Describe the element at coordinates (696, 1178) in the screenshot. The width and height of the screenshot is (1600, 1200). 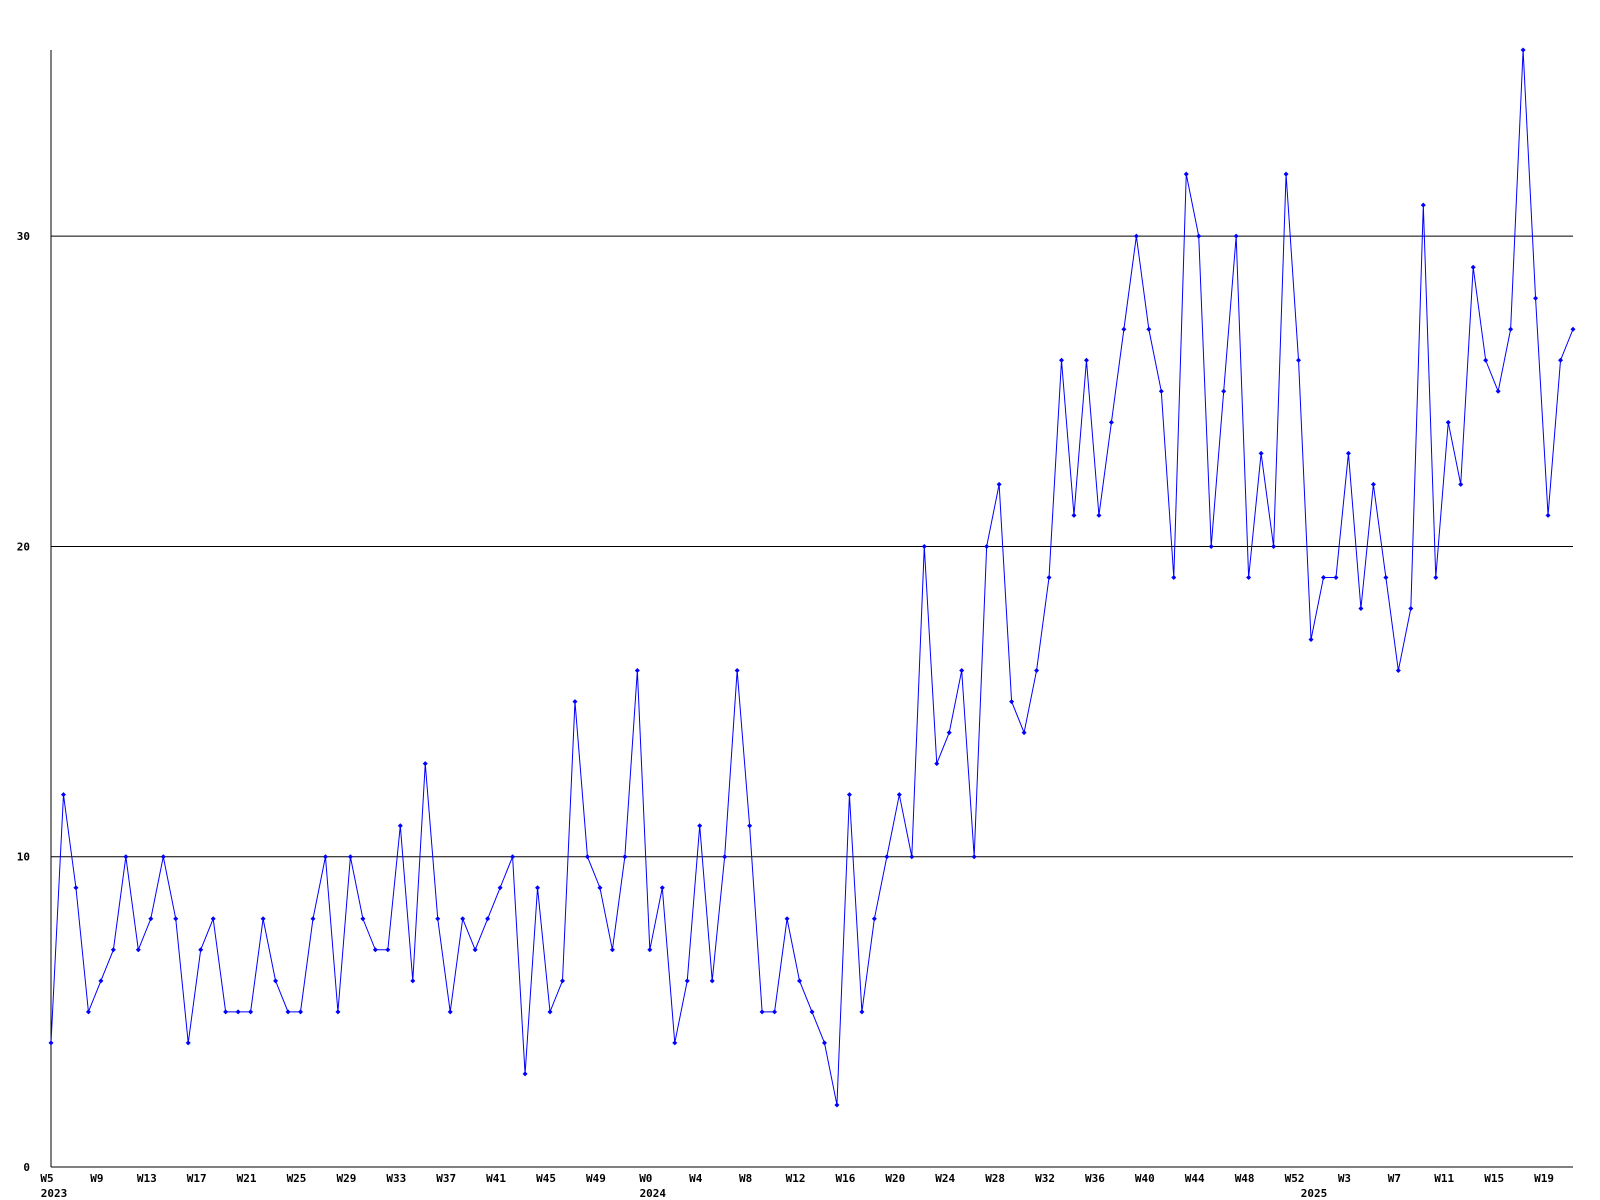
I see `x-tick-label: W4` at that location.